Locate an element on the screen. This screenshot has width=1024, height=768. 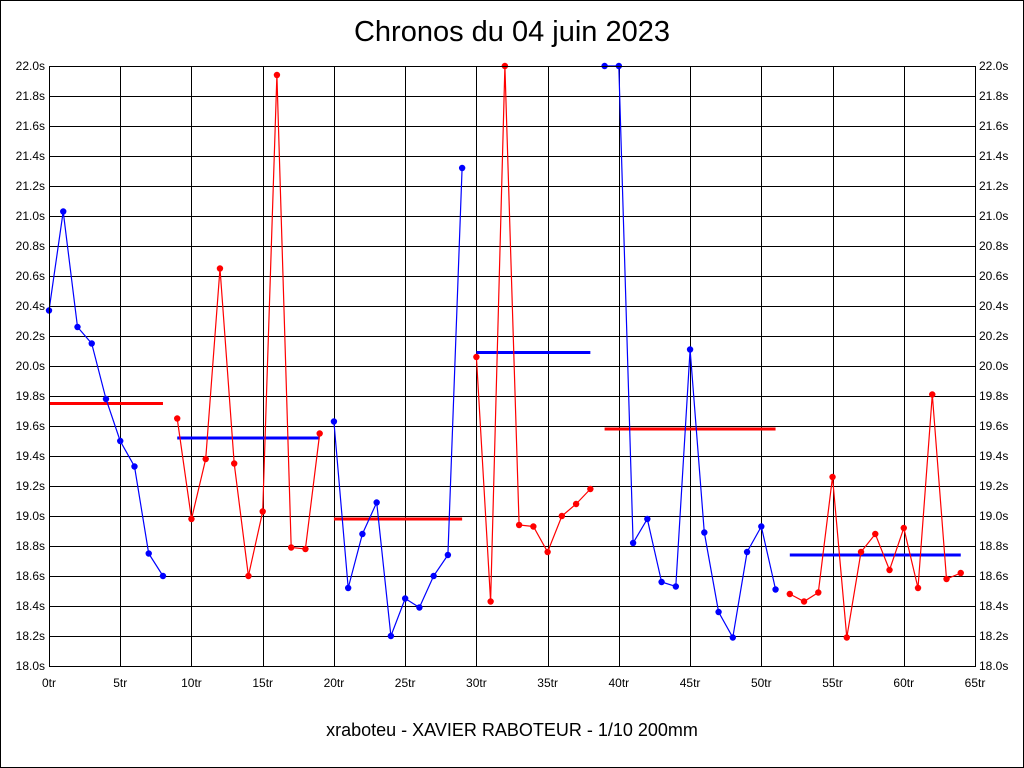
y-tick-label-right: 19.4s is located at coordinates (993, 456).